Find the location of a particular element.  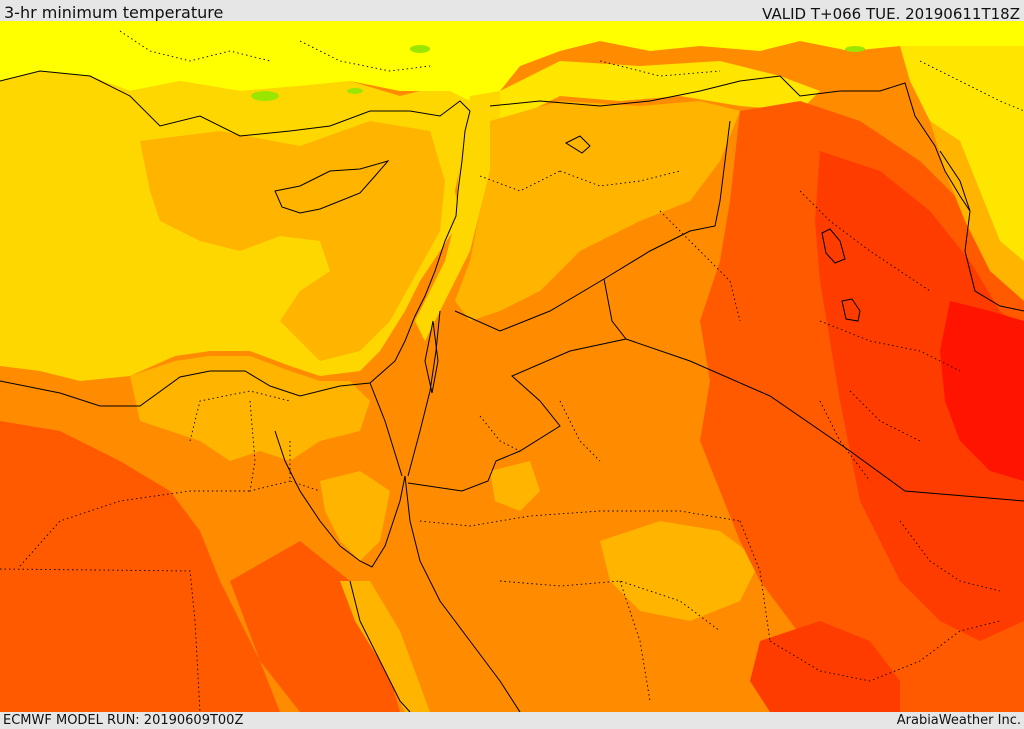

field-sinai-amber is located at coordinates (355, 516).